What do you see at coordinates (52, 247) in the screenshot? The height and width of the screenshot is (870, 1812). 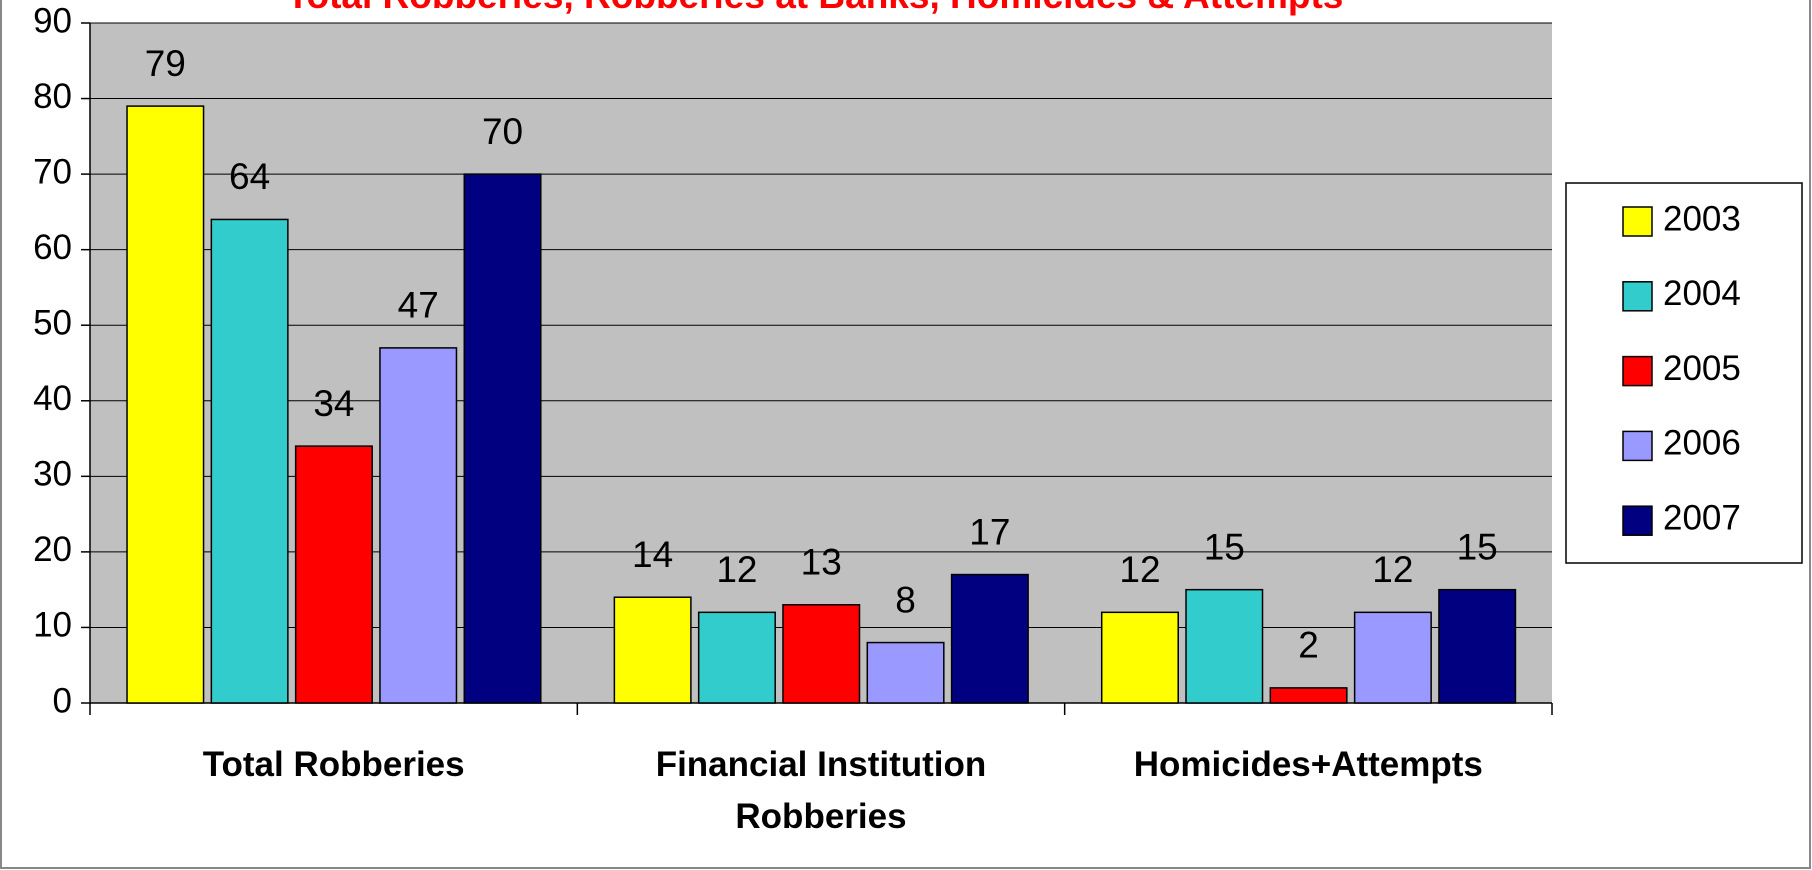 I see `y-tick-label: 60` at bounding box center [52, 247].